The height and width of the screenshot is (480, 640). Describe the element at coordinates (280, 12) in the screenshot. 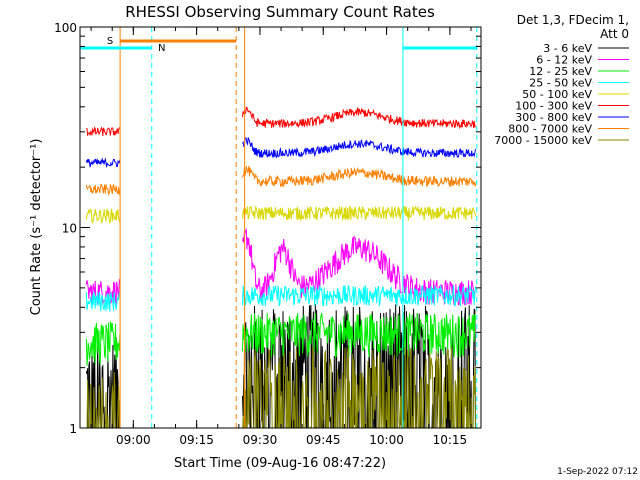

I see `chart-title: RHESSI Observing Summary Count Rates` at that location.